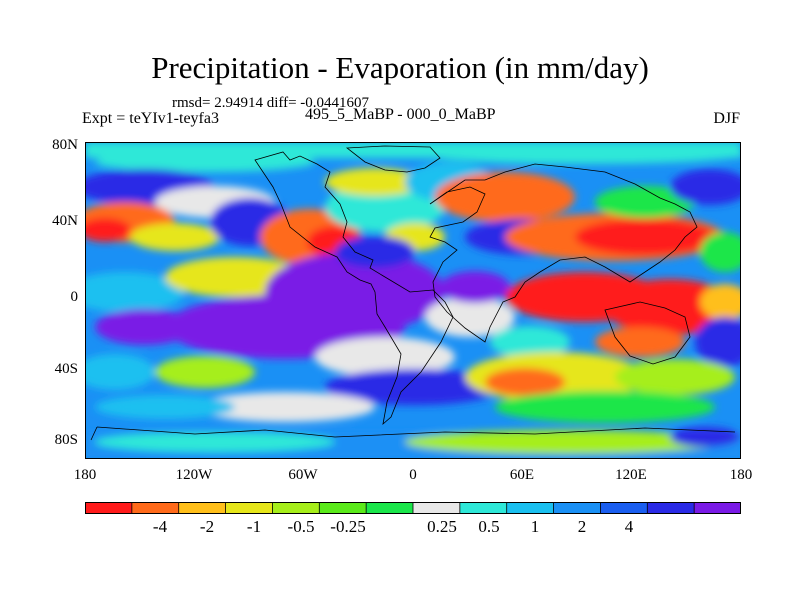  What do you see at coordinates (400, 114) in the screenshot?
I see `period-label: 495_5_MaBP - 000_0_MaBP` at bounding box center [400, 114].